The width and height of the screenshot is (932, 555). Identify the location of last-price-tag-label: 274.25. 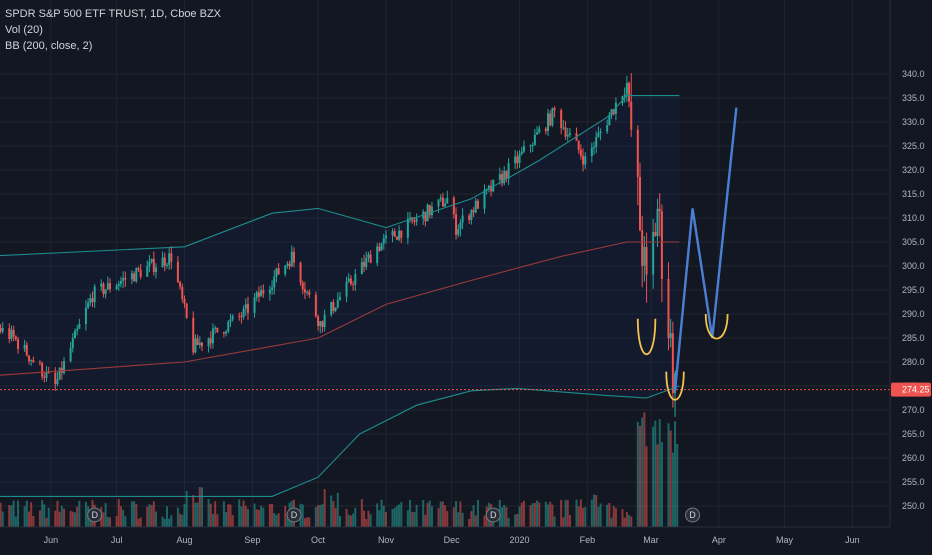
(916, 390).